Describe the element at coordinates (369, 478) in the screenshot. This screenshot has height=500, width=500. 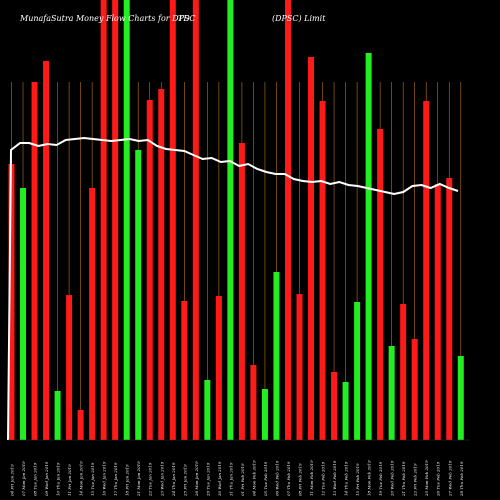
I see `x-tick-label: 18 Mon Feb 2019` at that location.